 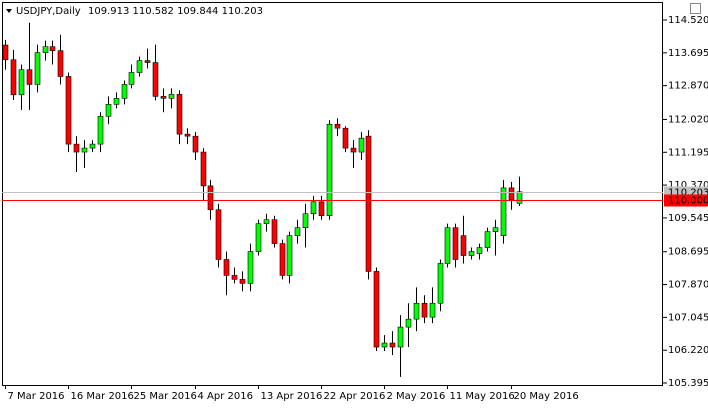 What do you see at coordinates (165, 396) in the screenshot?
I see `x-tick-label: 25 Mar 2016` at bounding box center [165, 396].